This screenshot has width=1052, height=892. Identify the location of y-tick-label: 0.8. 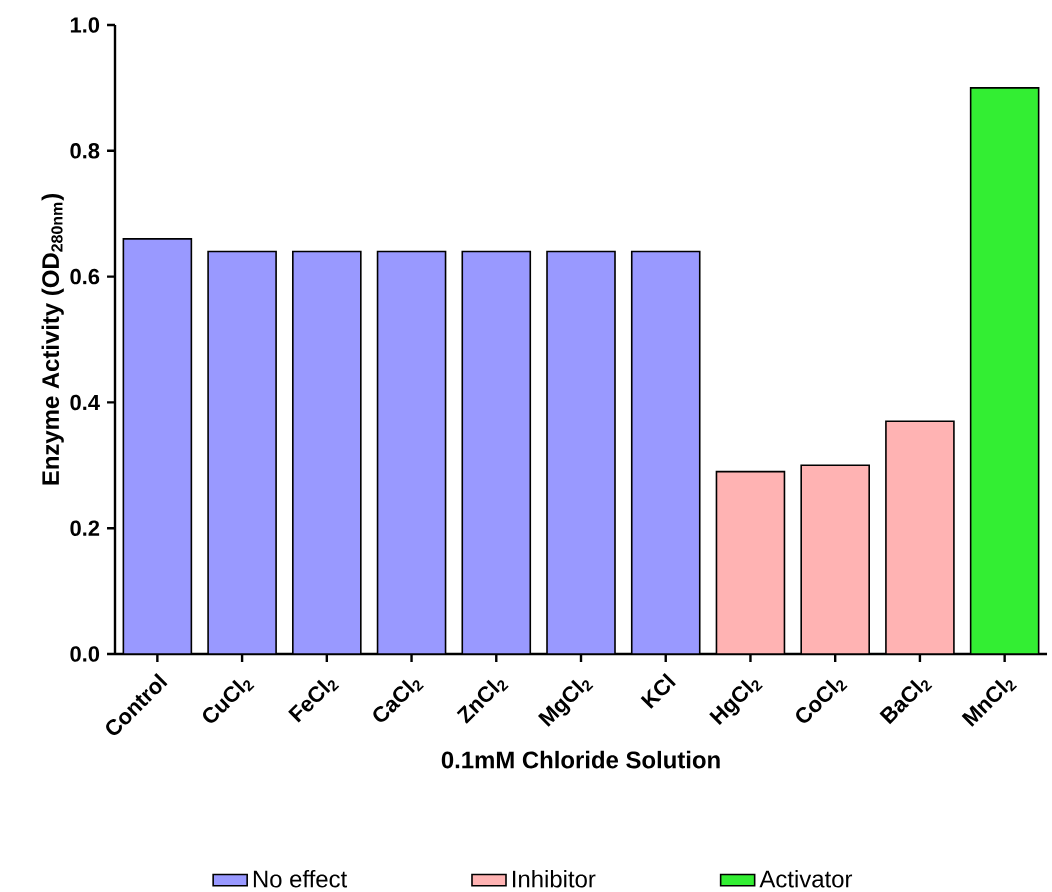
(85, 151).